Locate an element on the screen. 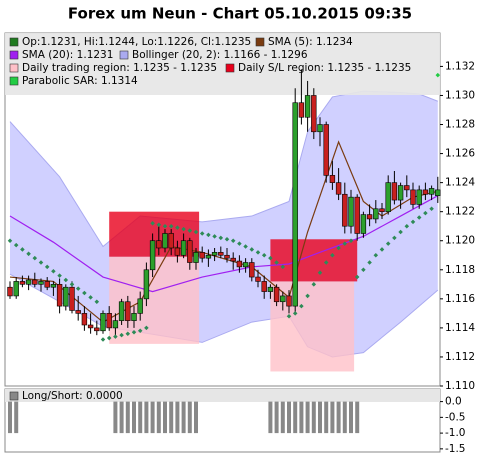 This screenshot has width=480, height=457. y-tick-label: 1.132 is located at coordinates (460, 66).